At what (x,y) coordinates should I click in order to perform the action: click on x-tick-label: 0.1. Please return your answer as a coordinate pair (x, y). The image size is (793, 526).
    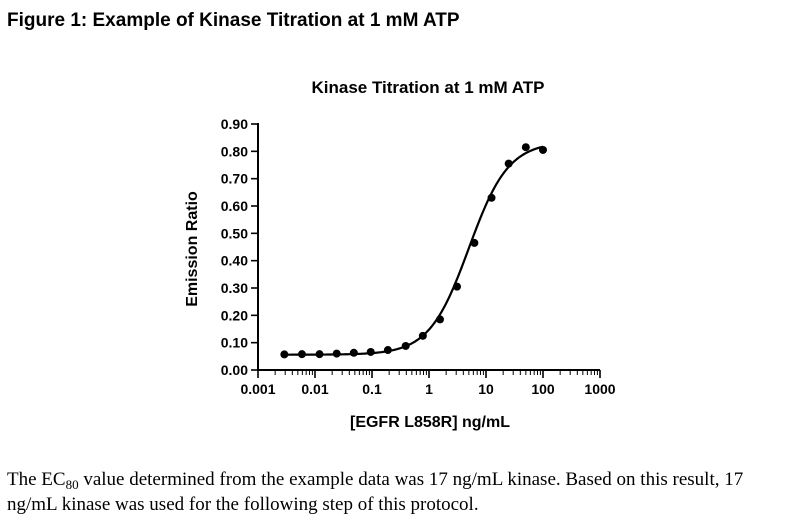
    Looking at the image, I should click on (372, 389).